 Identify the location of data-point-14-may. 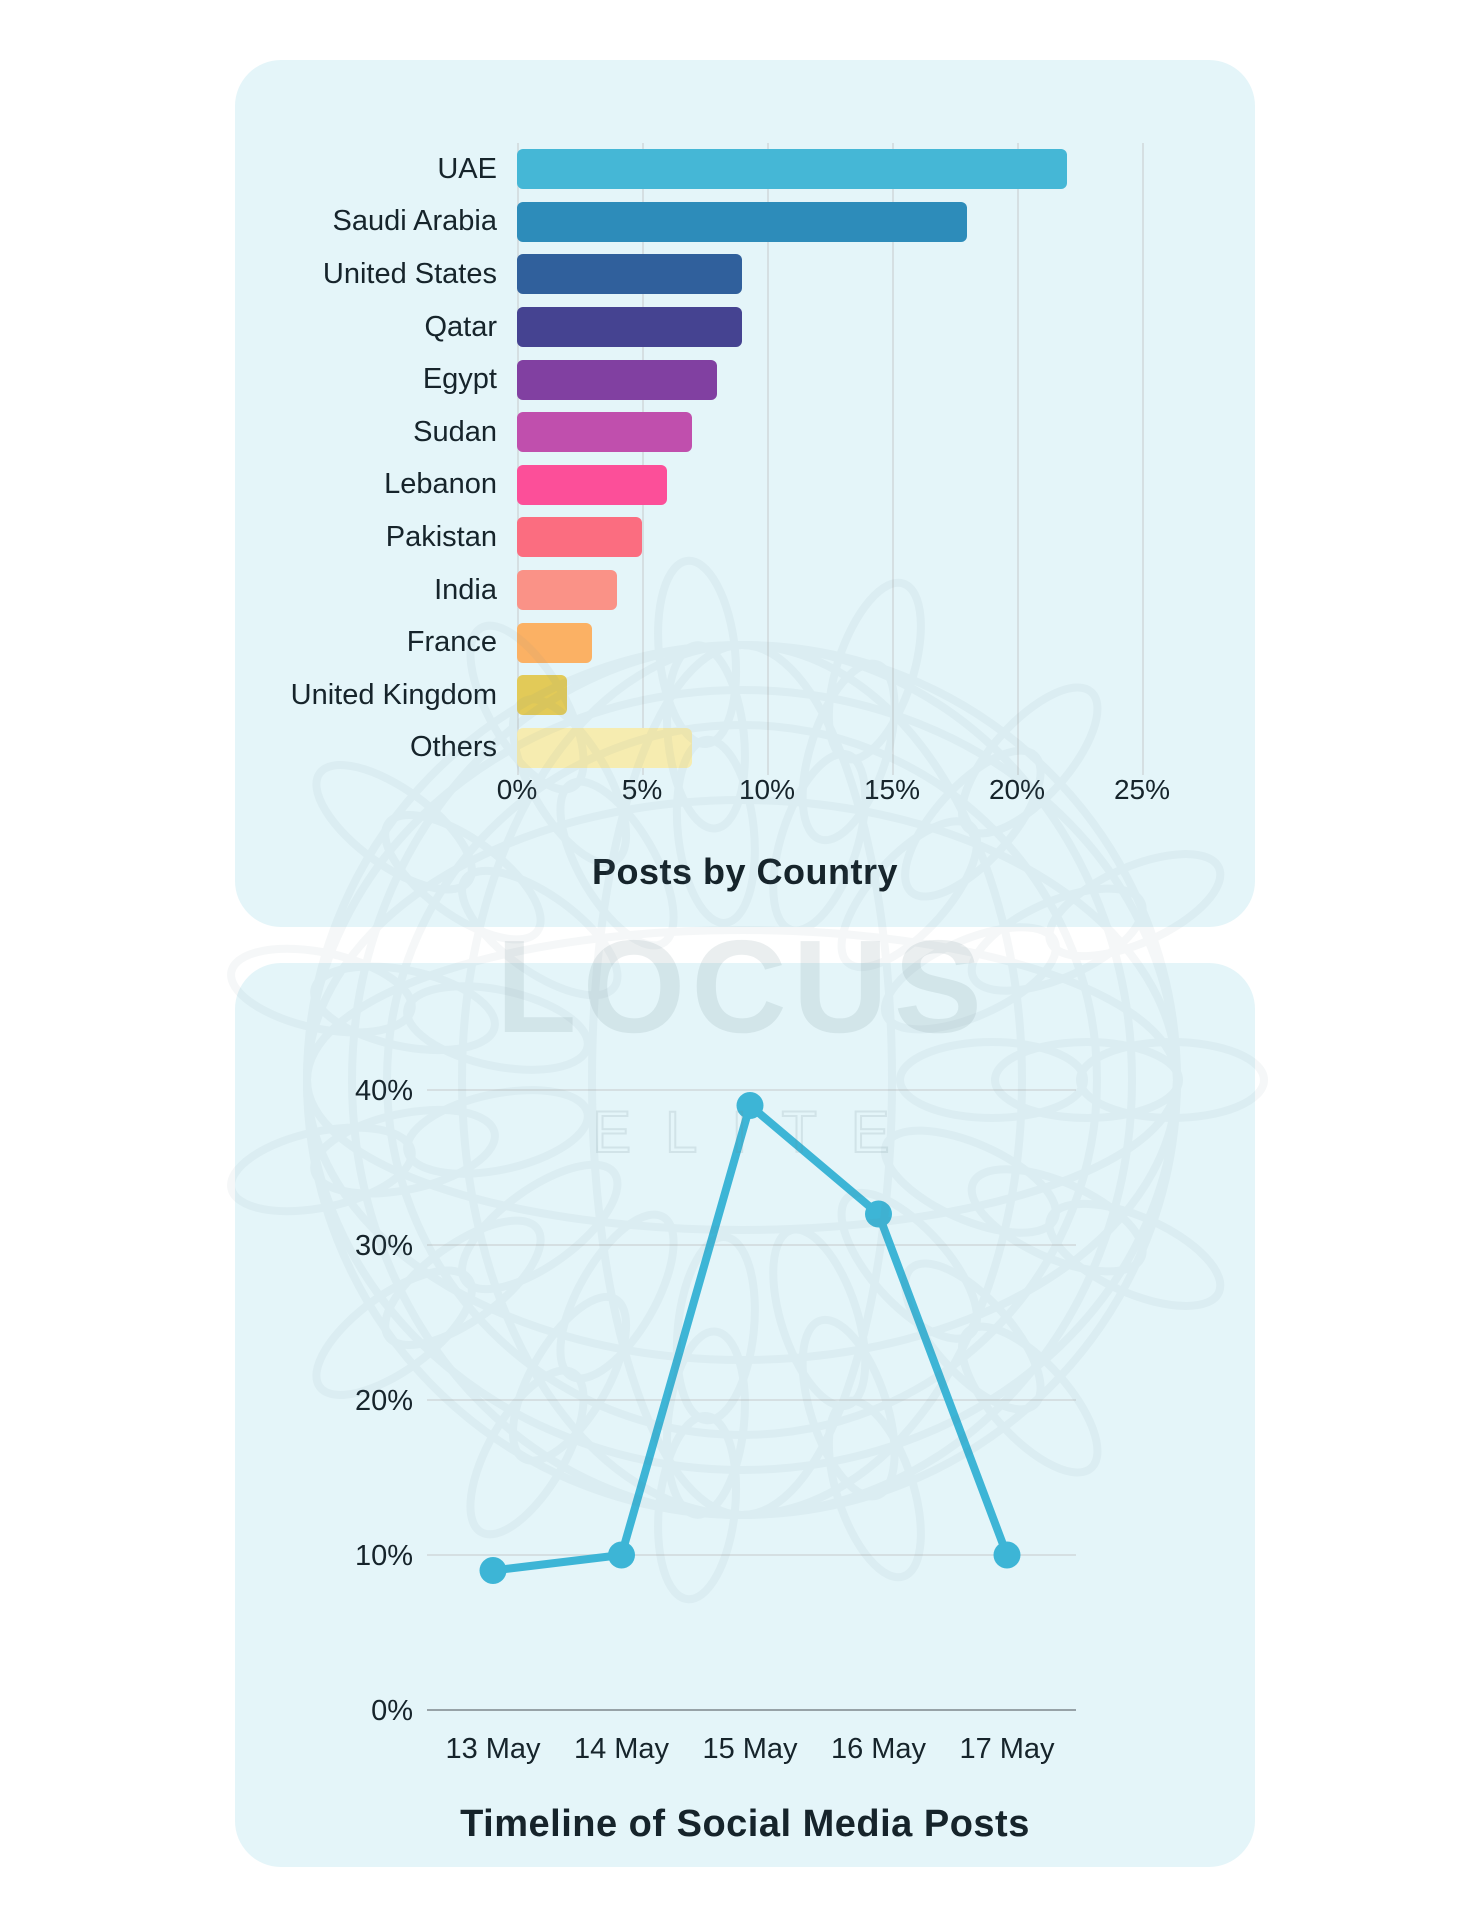
(621, 1555).